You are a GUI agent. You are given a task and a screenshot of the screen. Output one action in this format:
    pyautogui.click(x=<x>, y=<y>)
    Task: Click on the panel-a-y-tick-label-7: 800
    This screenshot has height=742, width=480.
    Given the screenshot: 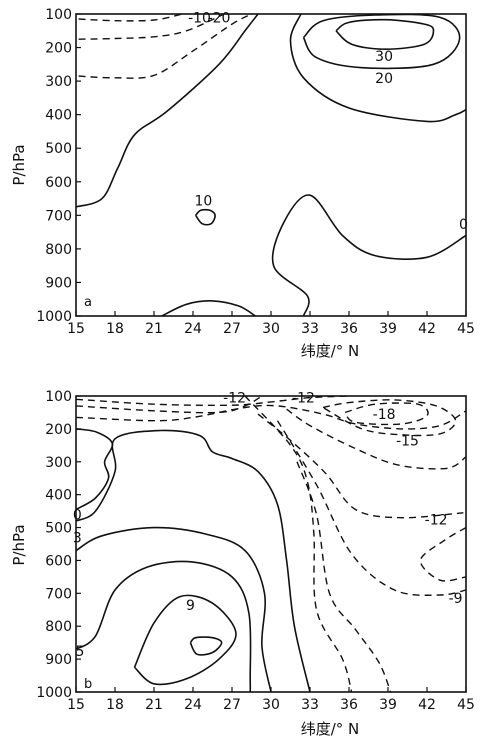 What is the action you would take?
    pyautogui.click(x=58, y=250)
    